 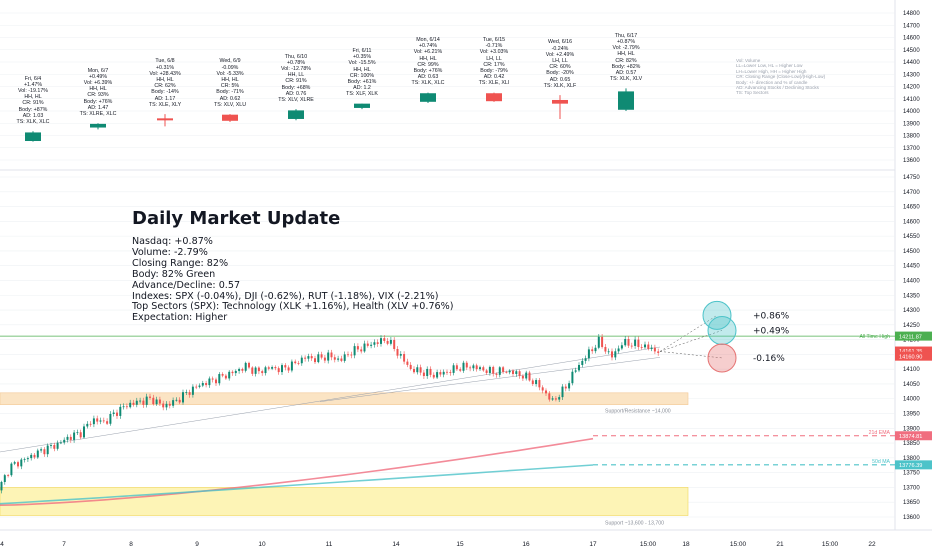 What do you see at coordinates (593, 544) in the screenshot?
I see `x-tick-label: 17` at bounding box center [593, 544].